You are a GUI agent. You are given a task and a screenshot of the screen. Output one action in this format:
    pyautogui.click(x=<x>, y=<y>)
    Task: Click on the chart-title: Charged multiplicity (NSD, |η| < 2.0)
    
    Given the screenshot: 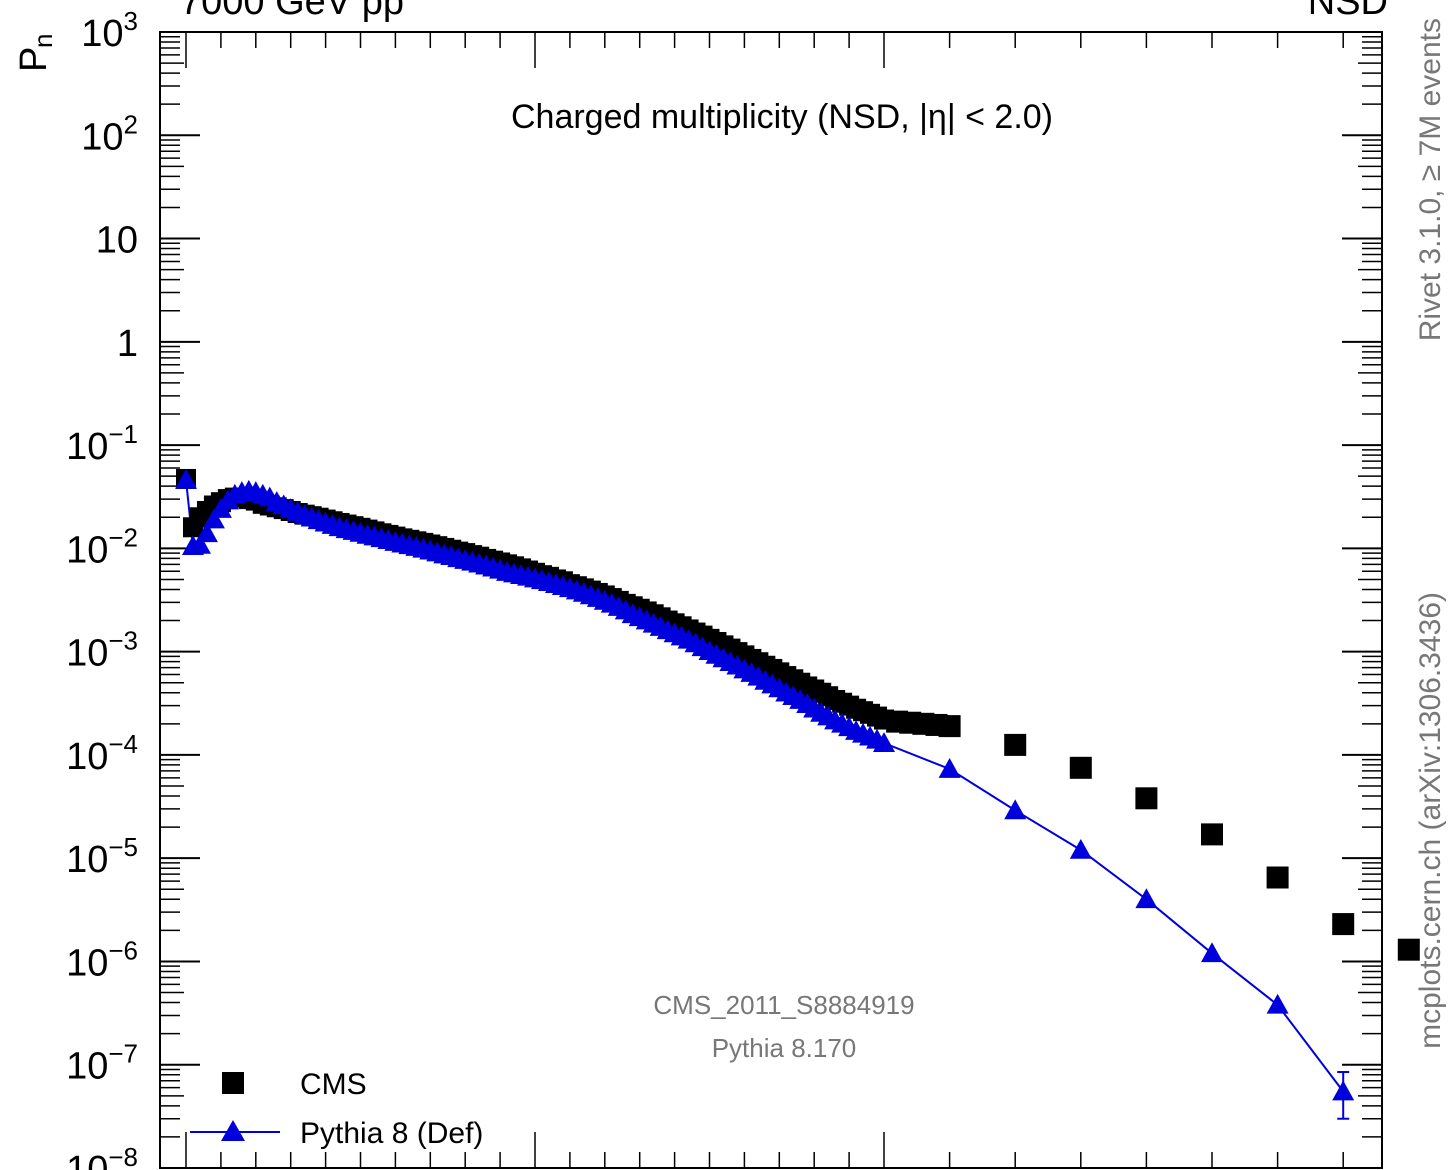 What is the action you would take?
    pyautogui.click(x=782, y=117)
    